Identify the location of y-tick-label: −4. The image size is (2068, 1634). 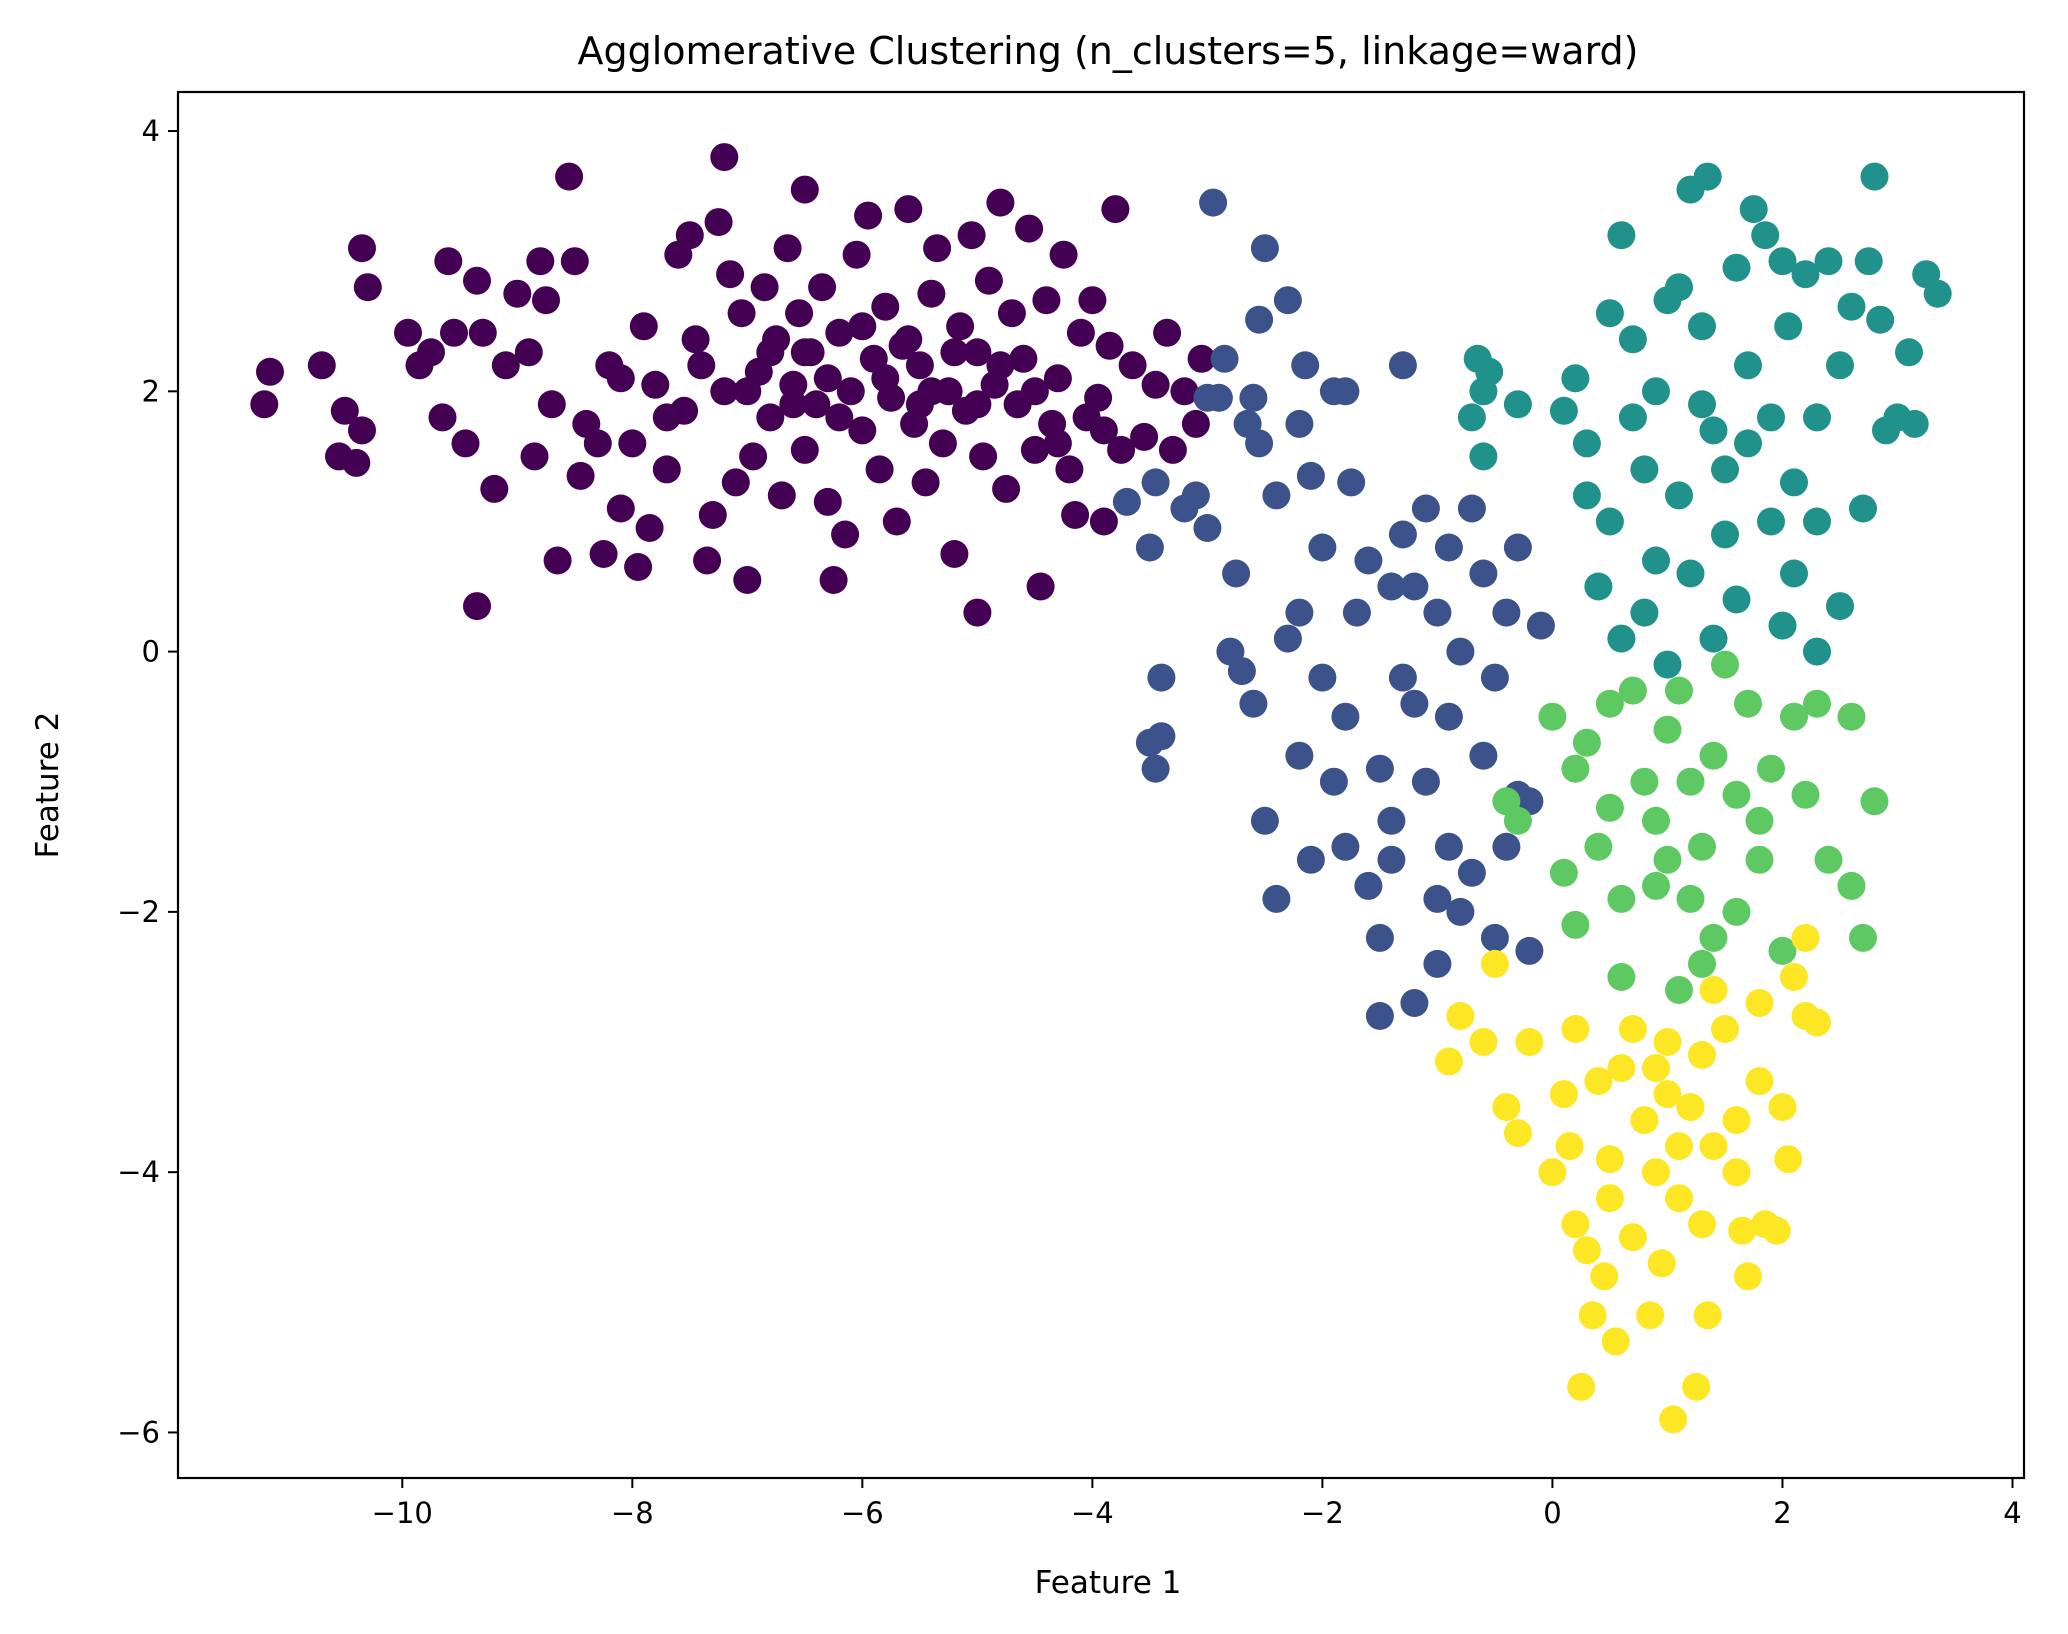
(138, 1172).